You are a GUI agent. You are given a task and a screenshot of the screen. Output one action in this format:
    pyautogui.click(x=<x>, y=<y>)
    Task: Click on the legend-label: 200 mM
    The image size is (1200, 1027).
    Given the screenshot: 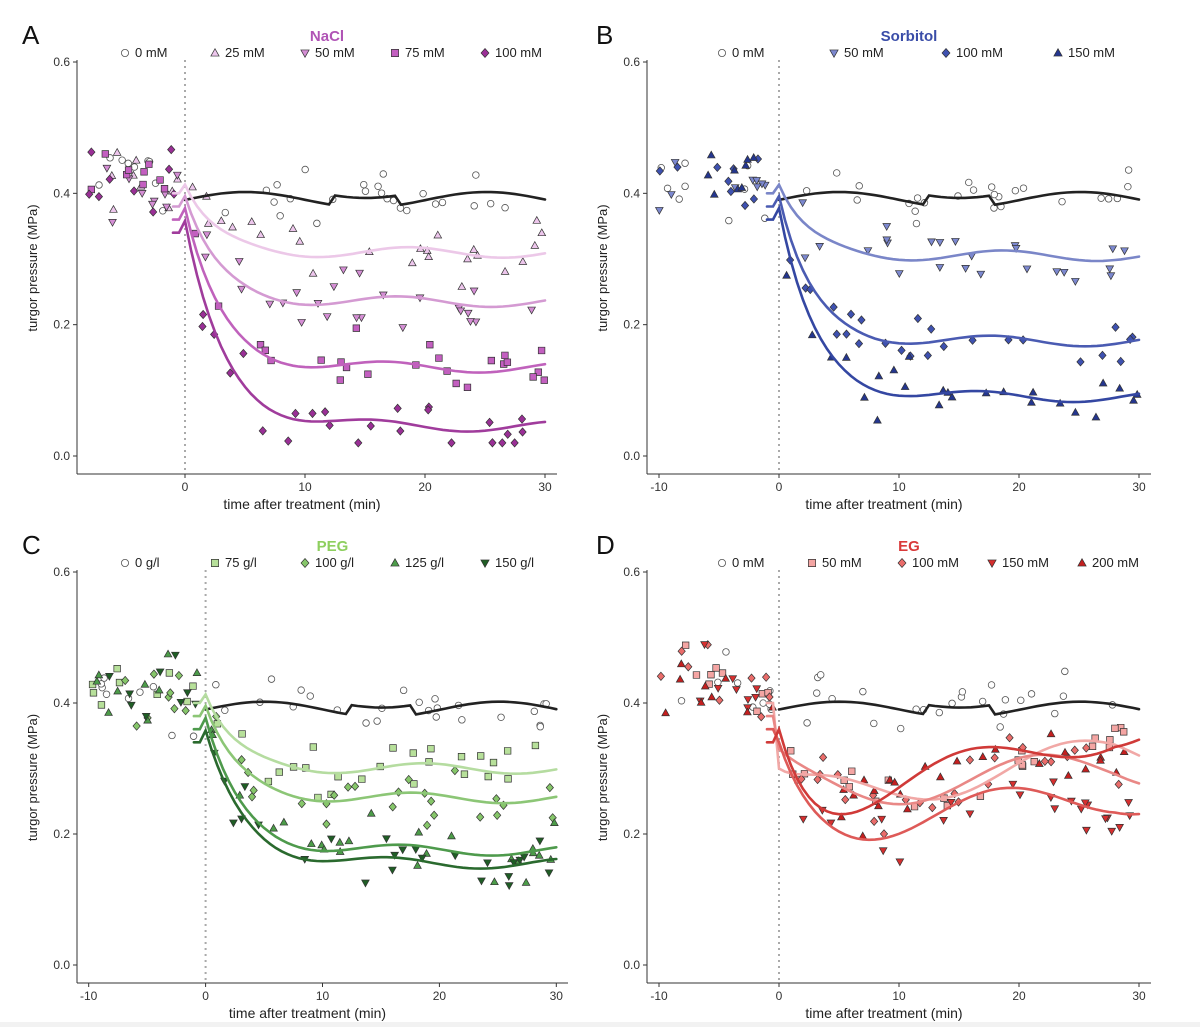 What is the action you would take?
    pyautogui.click(x=1115, y=562)
    